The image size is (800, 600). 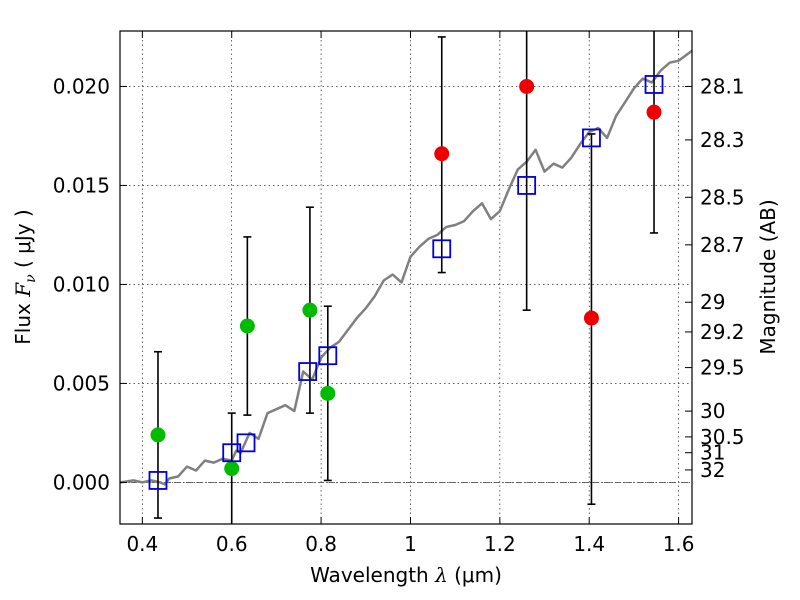 What do you see at coordinates (712, 453) in the screenshot?
I see `magnitude-tick-label: 31` at bounding box center [712, 453].